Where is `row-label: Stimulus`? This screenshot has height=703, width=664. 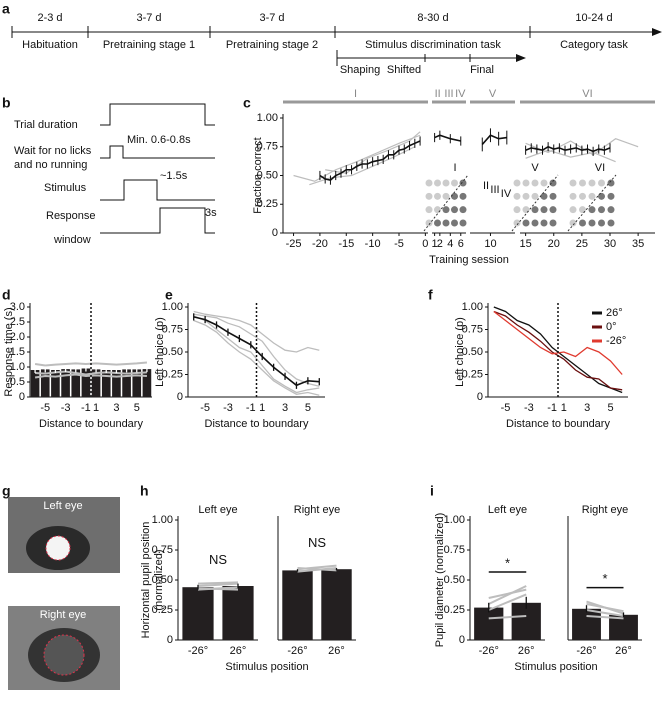 row-label: Stimulus is located at coordinates (65, 188).